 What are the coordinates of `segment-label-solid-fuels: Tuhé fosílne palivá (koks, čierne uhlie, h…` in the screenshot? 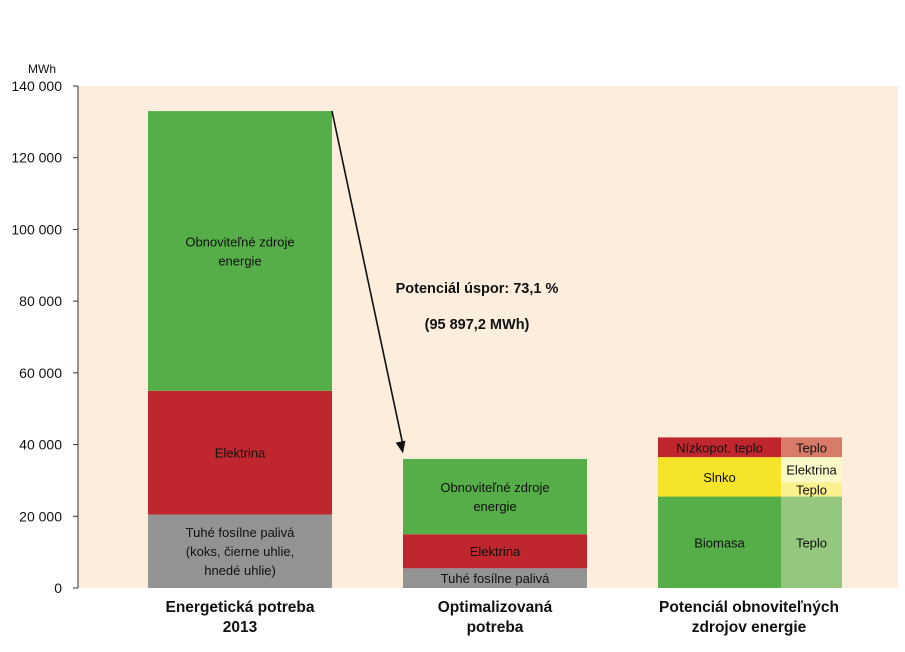 It's located at (240, 551).